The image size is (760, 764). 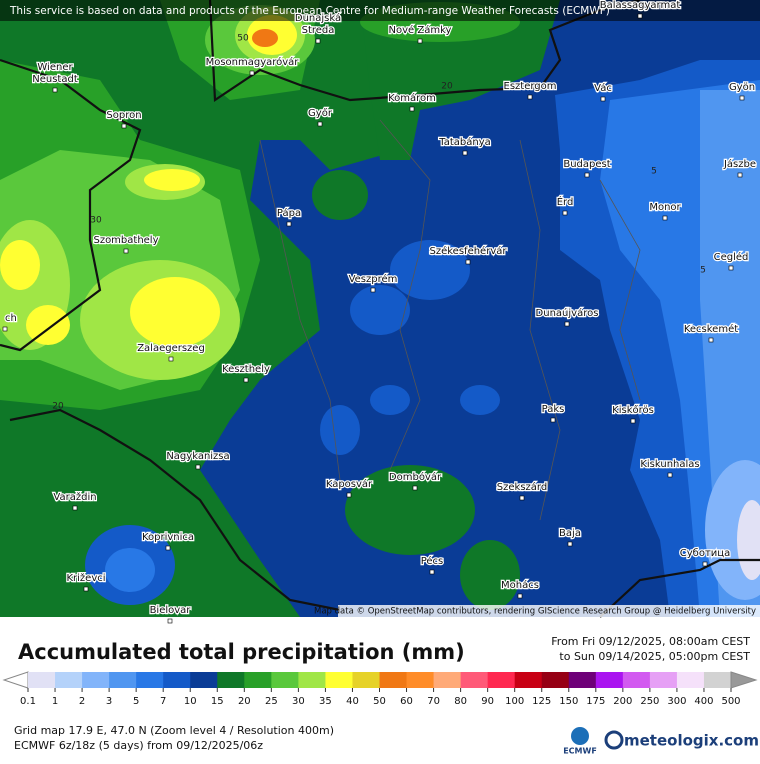 I want to click on city-label: Jászbe, so click(x=739, y=164).